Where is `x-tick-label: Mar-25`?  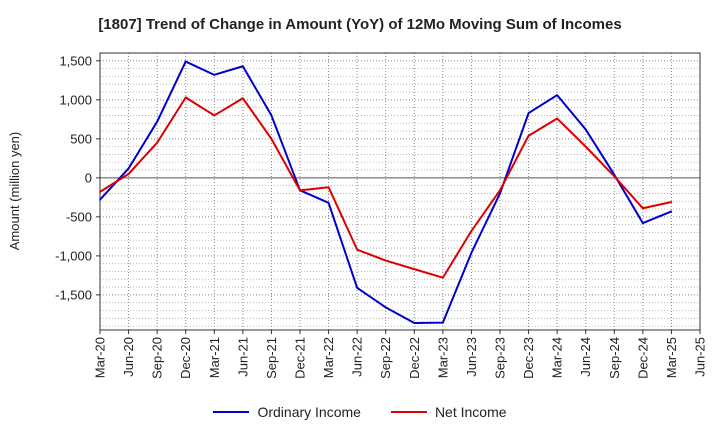
x-tick-label: Mar-25 is located at coordinates (671, 357).